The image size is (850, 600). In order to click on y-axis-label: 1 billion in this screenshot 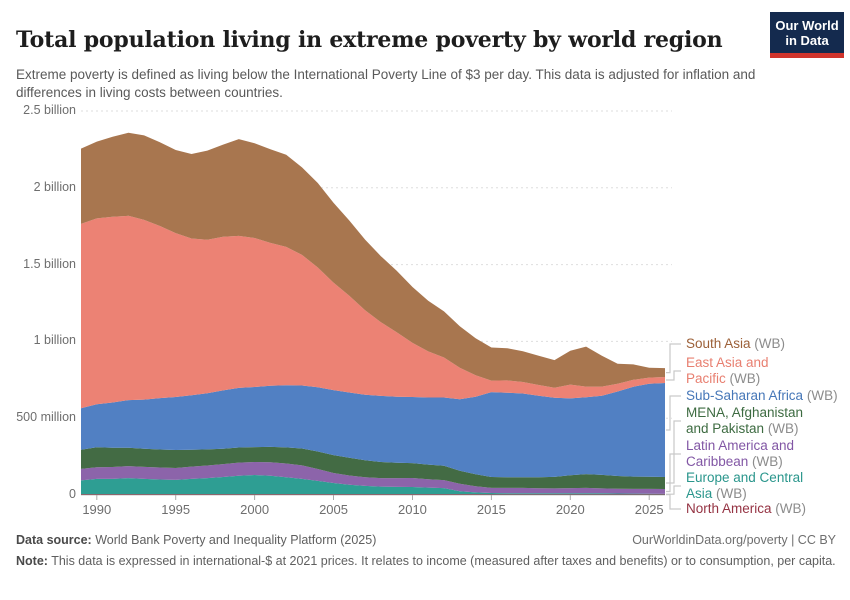, I will do `click(54, 340)`.